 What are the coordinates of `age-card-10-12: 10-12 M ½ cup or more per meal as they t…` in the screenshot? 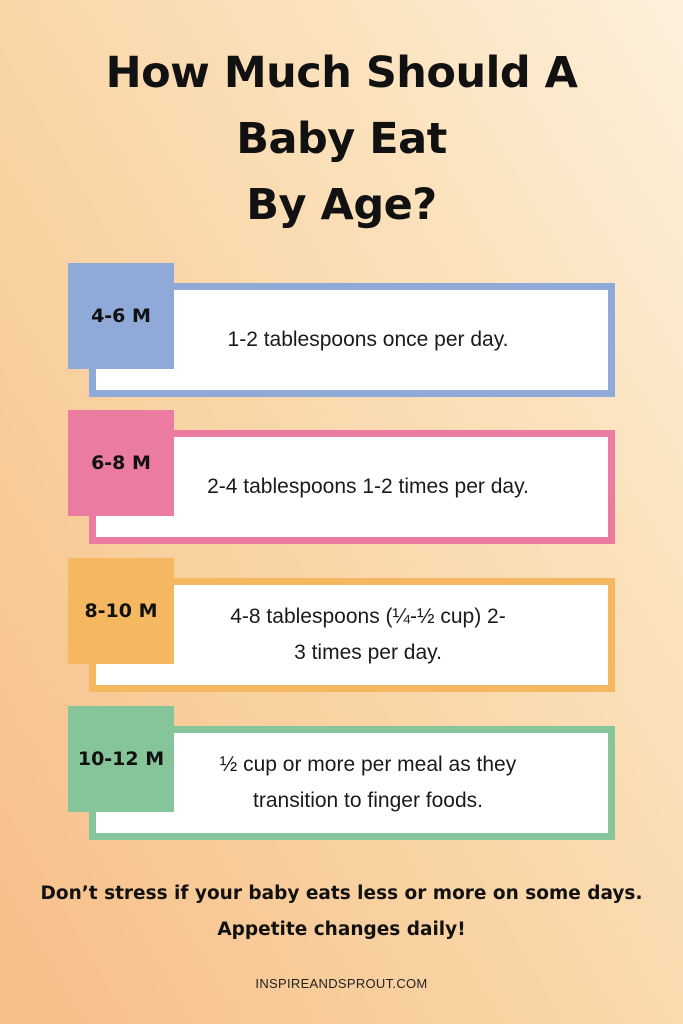 It's located at (341, 773).